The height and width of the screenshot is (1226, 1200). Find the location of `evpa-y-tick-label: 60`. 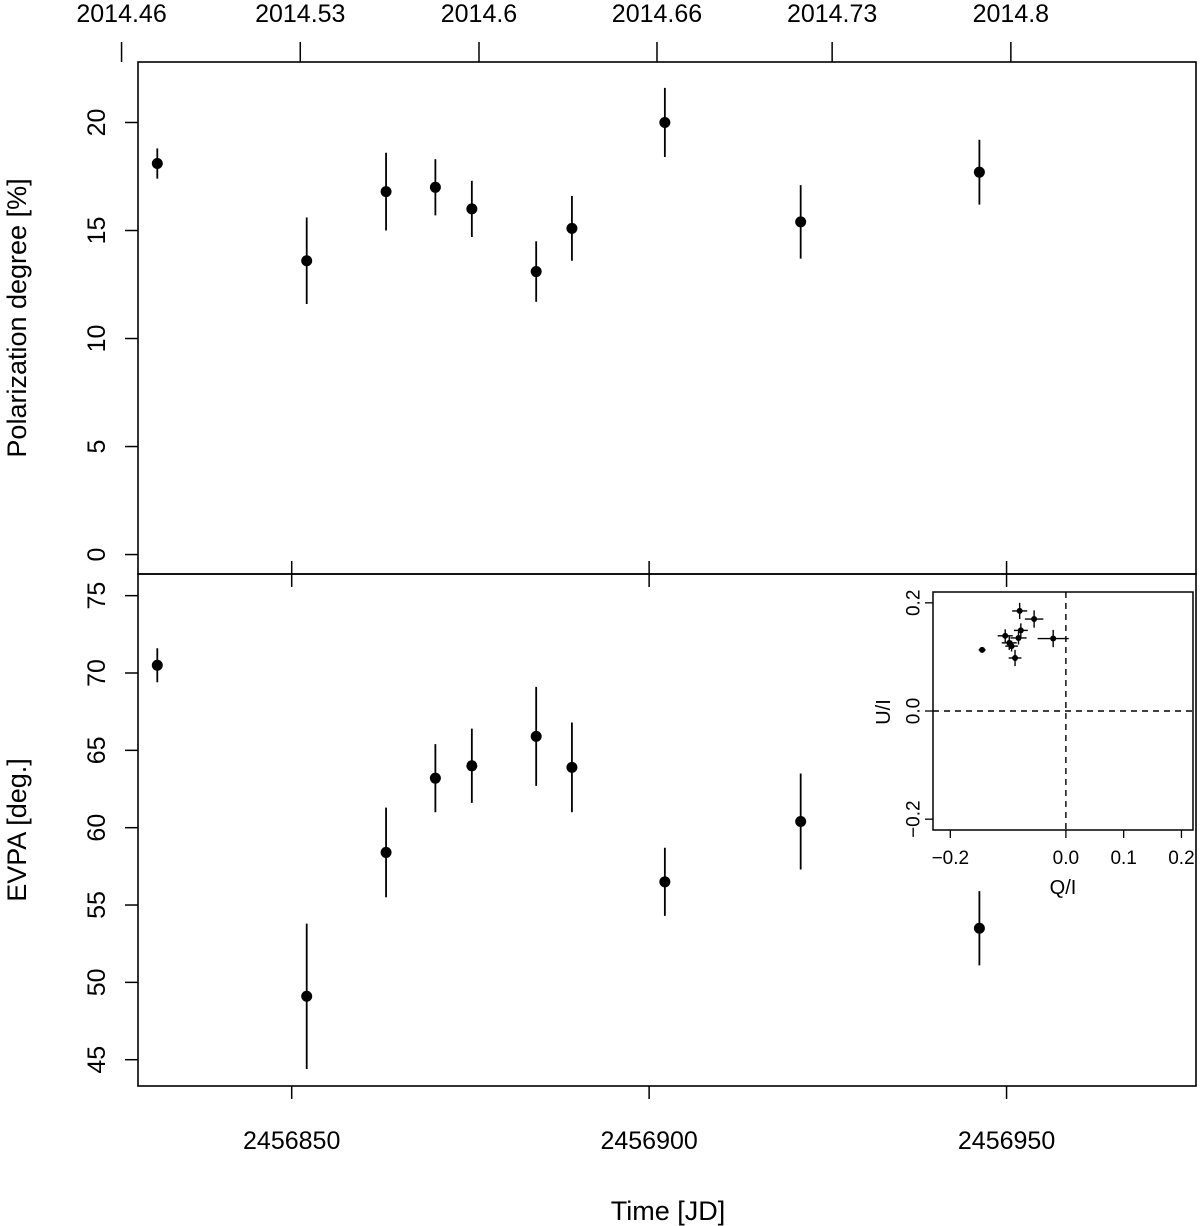

evpa-y-tick-label: 60 is located at coordinates (97, 828).